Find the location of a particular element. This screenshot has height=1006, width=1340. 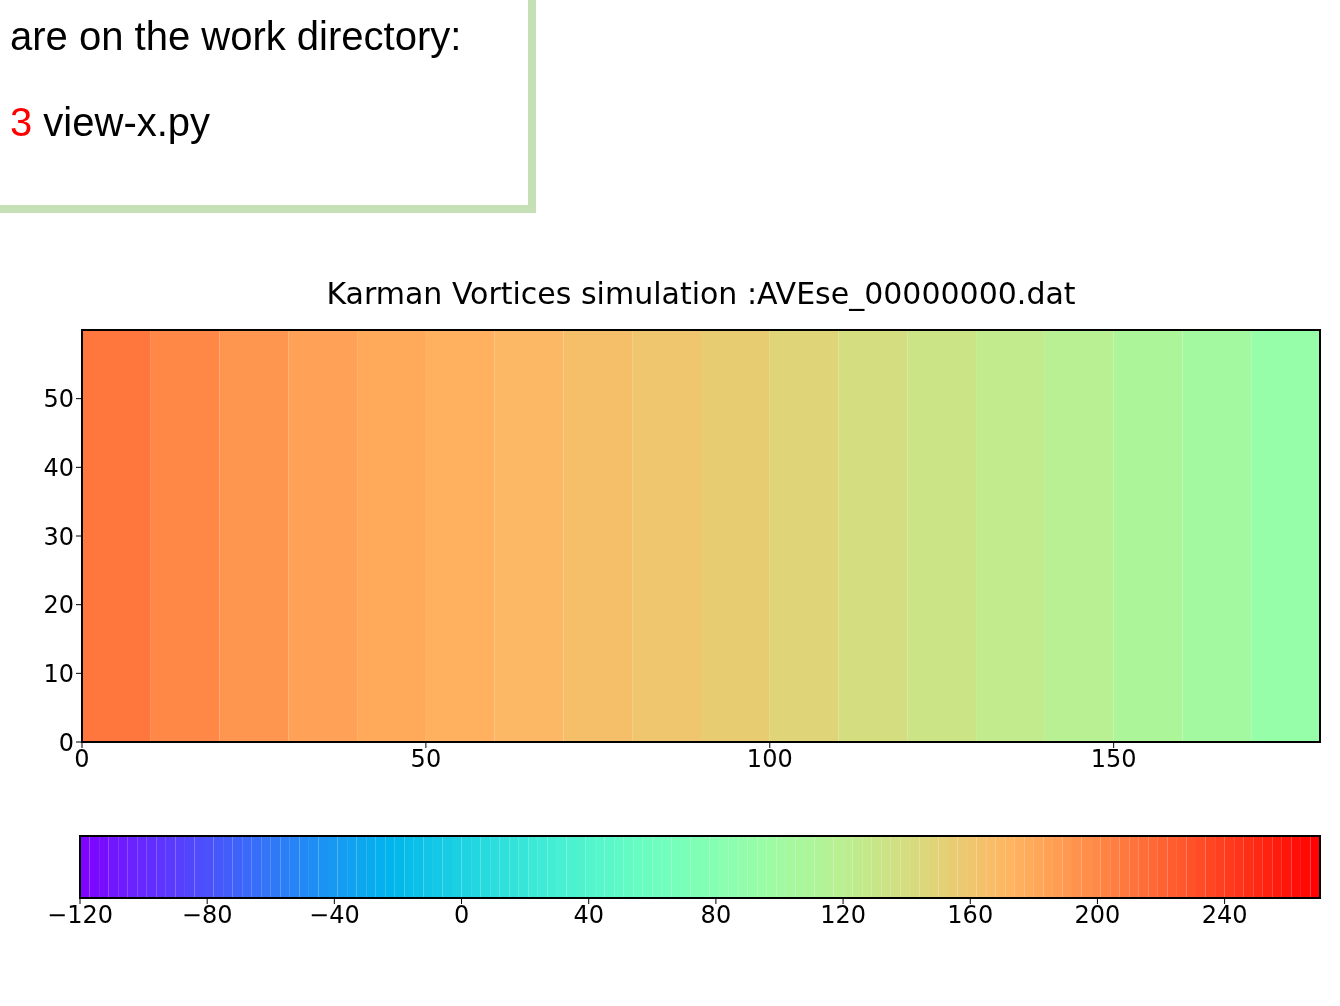

color-bar-label: −120 is located at coordinates (80, 915).